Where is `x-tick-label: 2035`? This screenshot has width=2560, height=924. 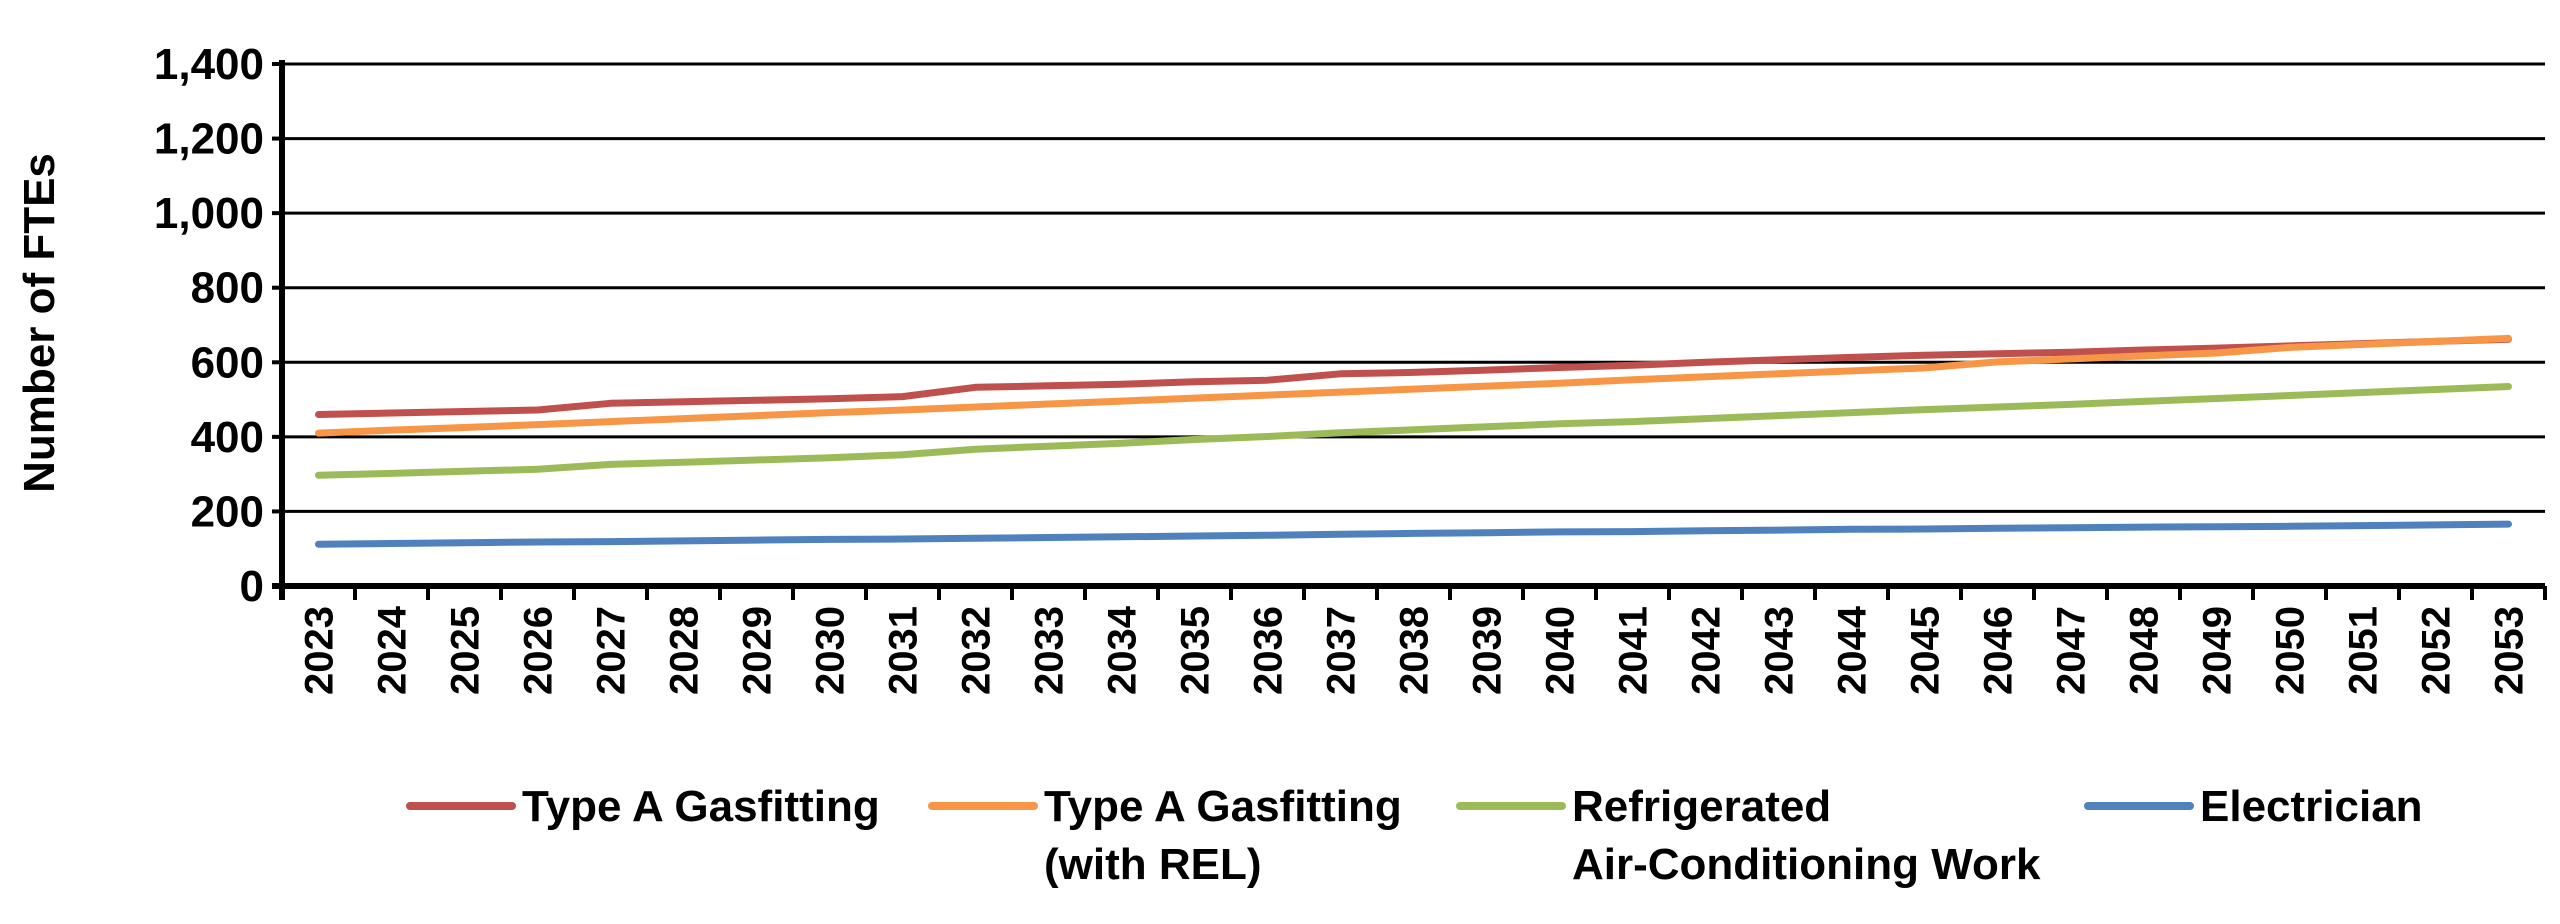 x-tick-label: 2035 is located at coordinates (1196, 650).